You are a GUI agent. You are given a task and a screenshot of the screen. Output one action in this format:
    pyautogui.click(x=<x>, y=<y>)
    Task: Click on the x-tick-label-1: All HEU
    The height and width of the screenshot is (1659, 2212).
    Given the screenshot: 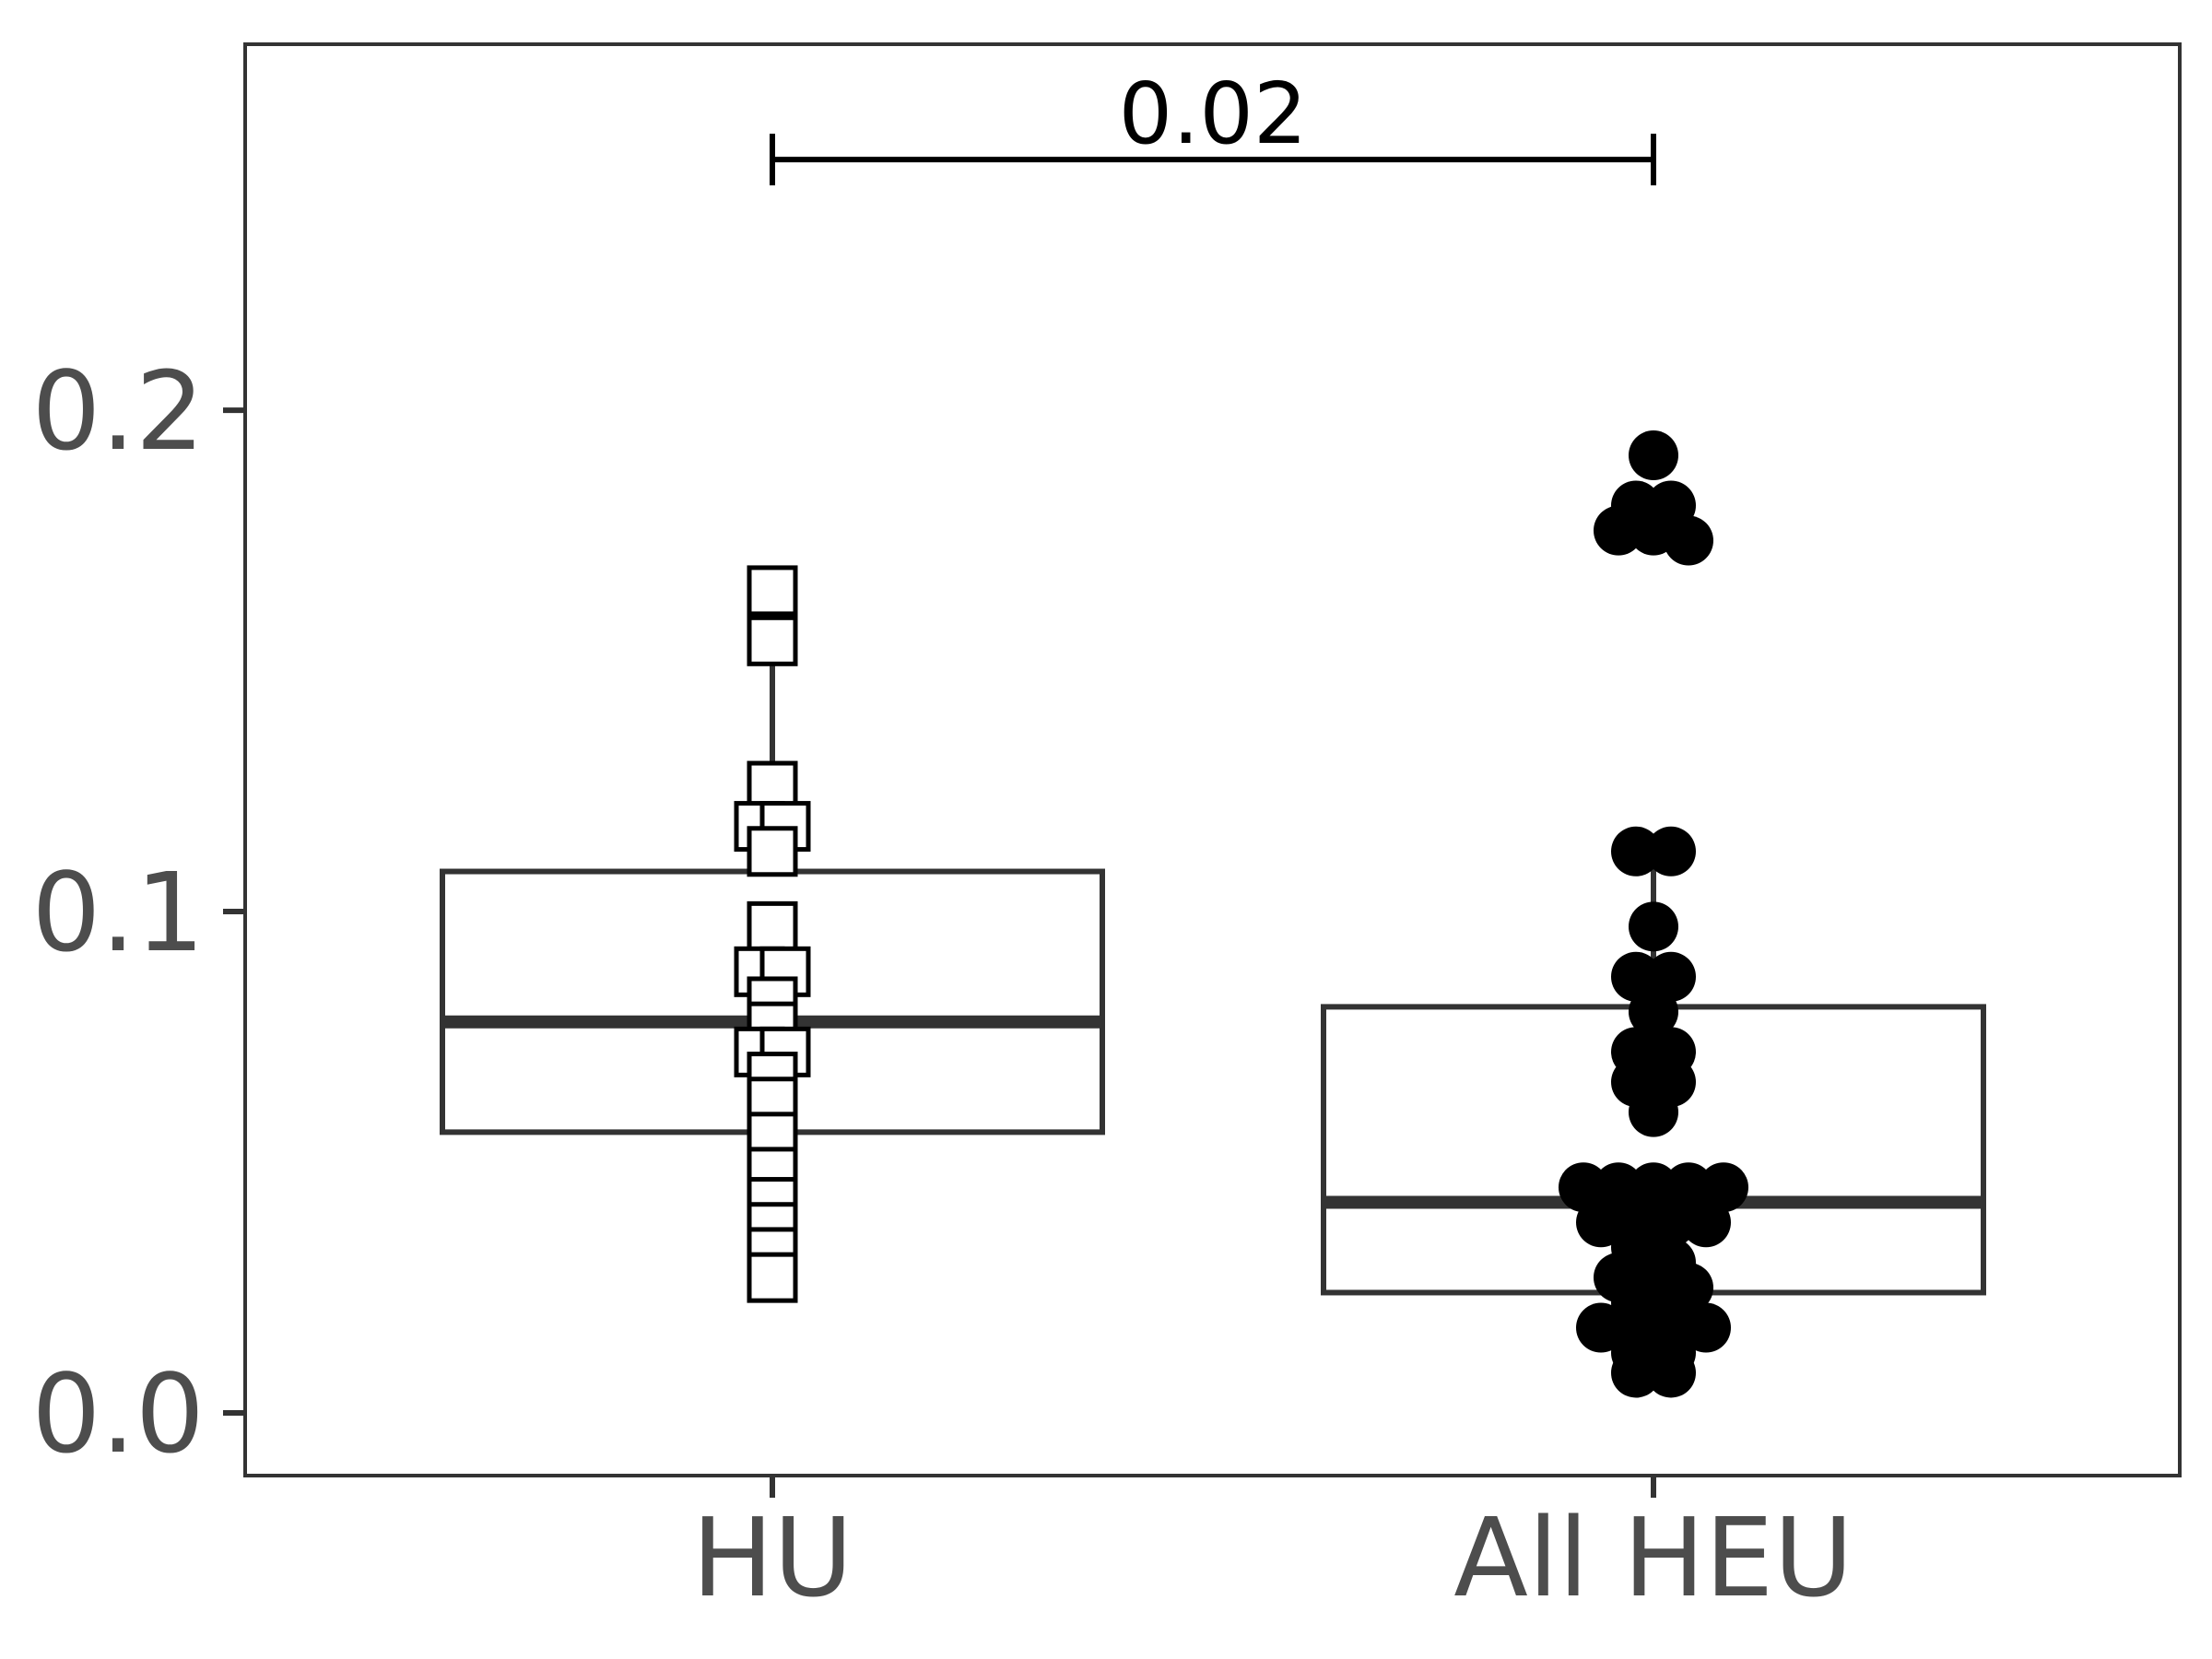 What is the action you would take?
    pyautogui.click(x=1653, y=1557)
    